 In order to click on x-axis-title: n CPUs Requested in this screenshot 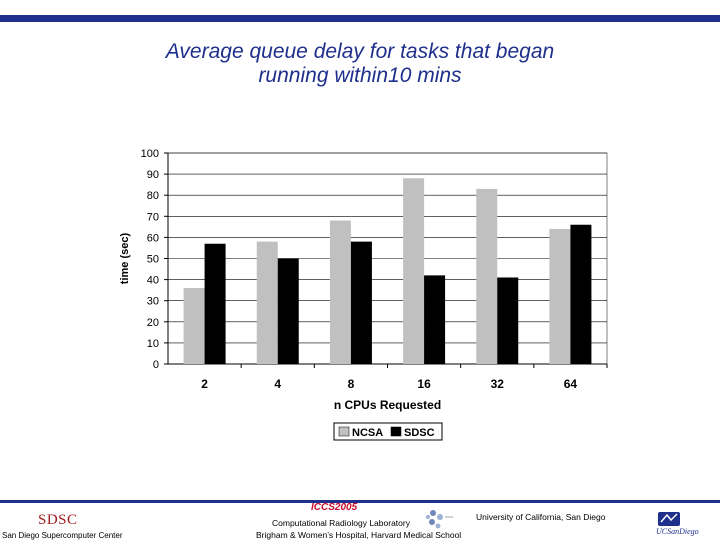, I will do `click(387, 405)`.